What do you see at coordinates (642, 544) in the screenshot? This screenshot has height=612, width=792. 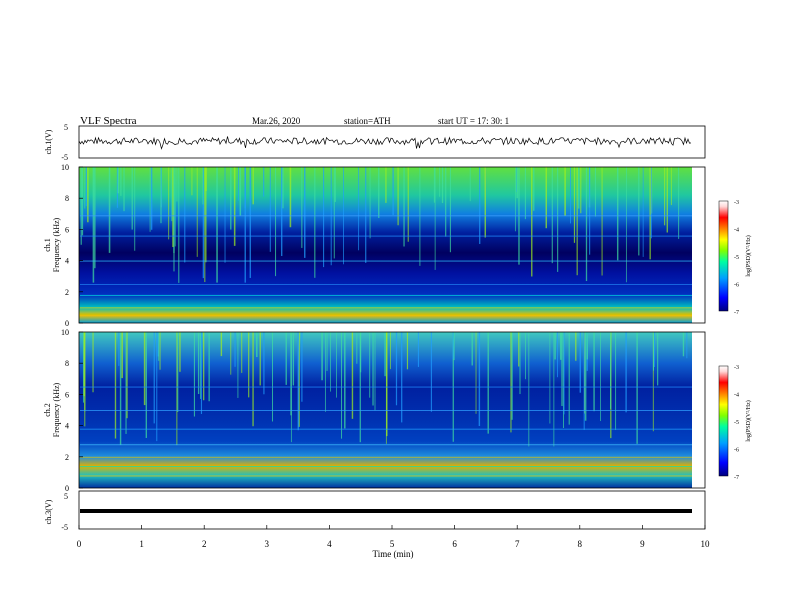 I see `x-tick-label: 9` at bounding box center [642, 544].